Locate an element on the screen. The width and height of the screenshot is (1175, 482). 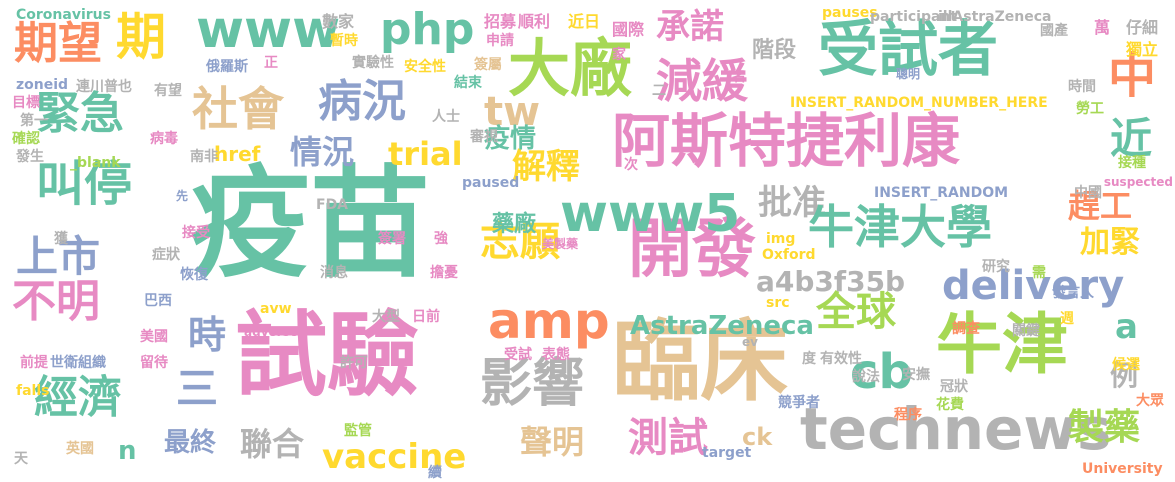
word: 試驗 is located at coordinates (327, 355).